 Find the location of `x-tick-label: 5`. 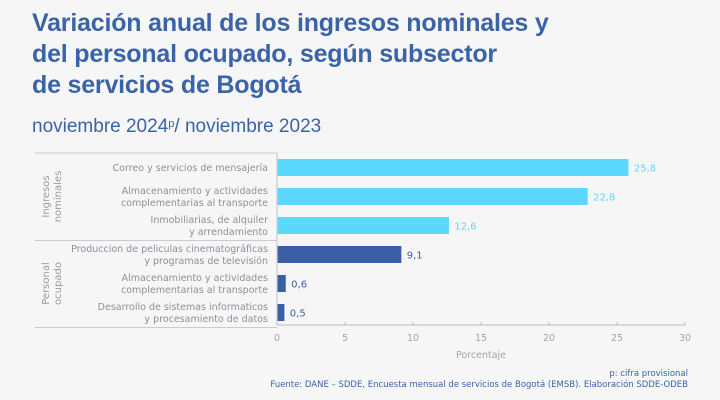

x-tick-label: 5 is located at coordinates (345, 338).